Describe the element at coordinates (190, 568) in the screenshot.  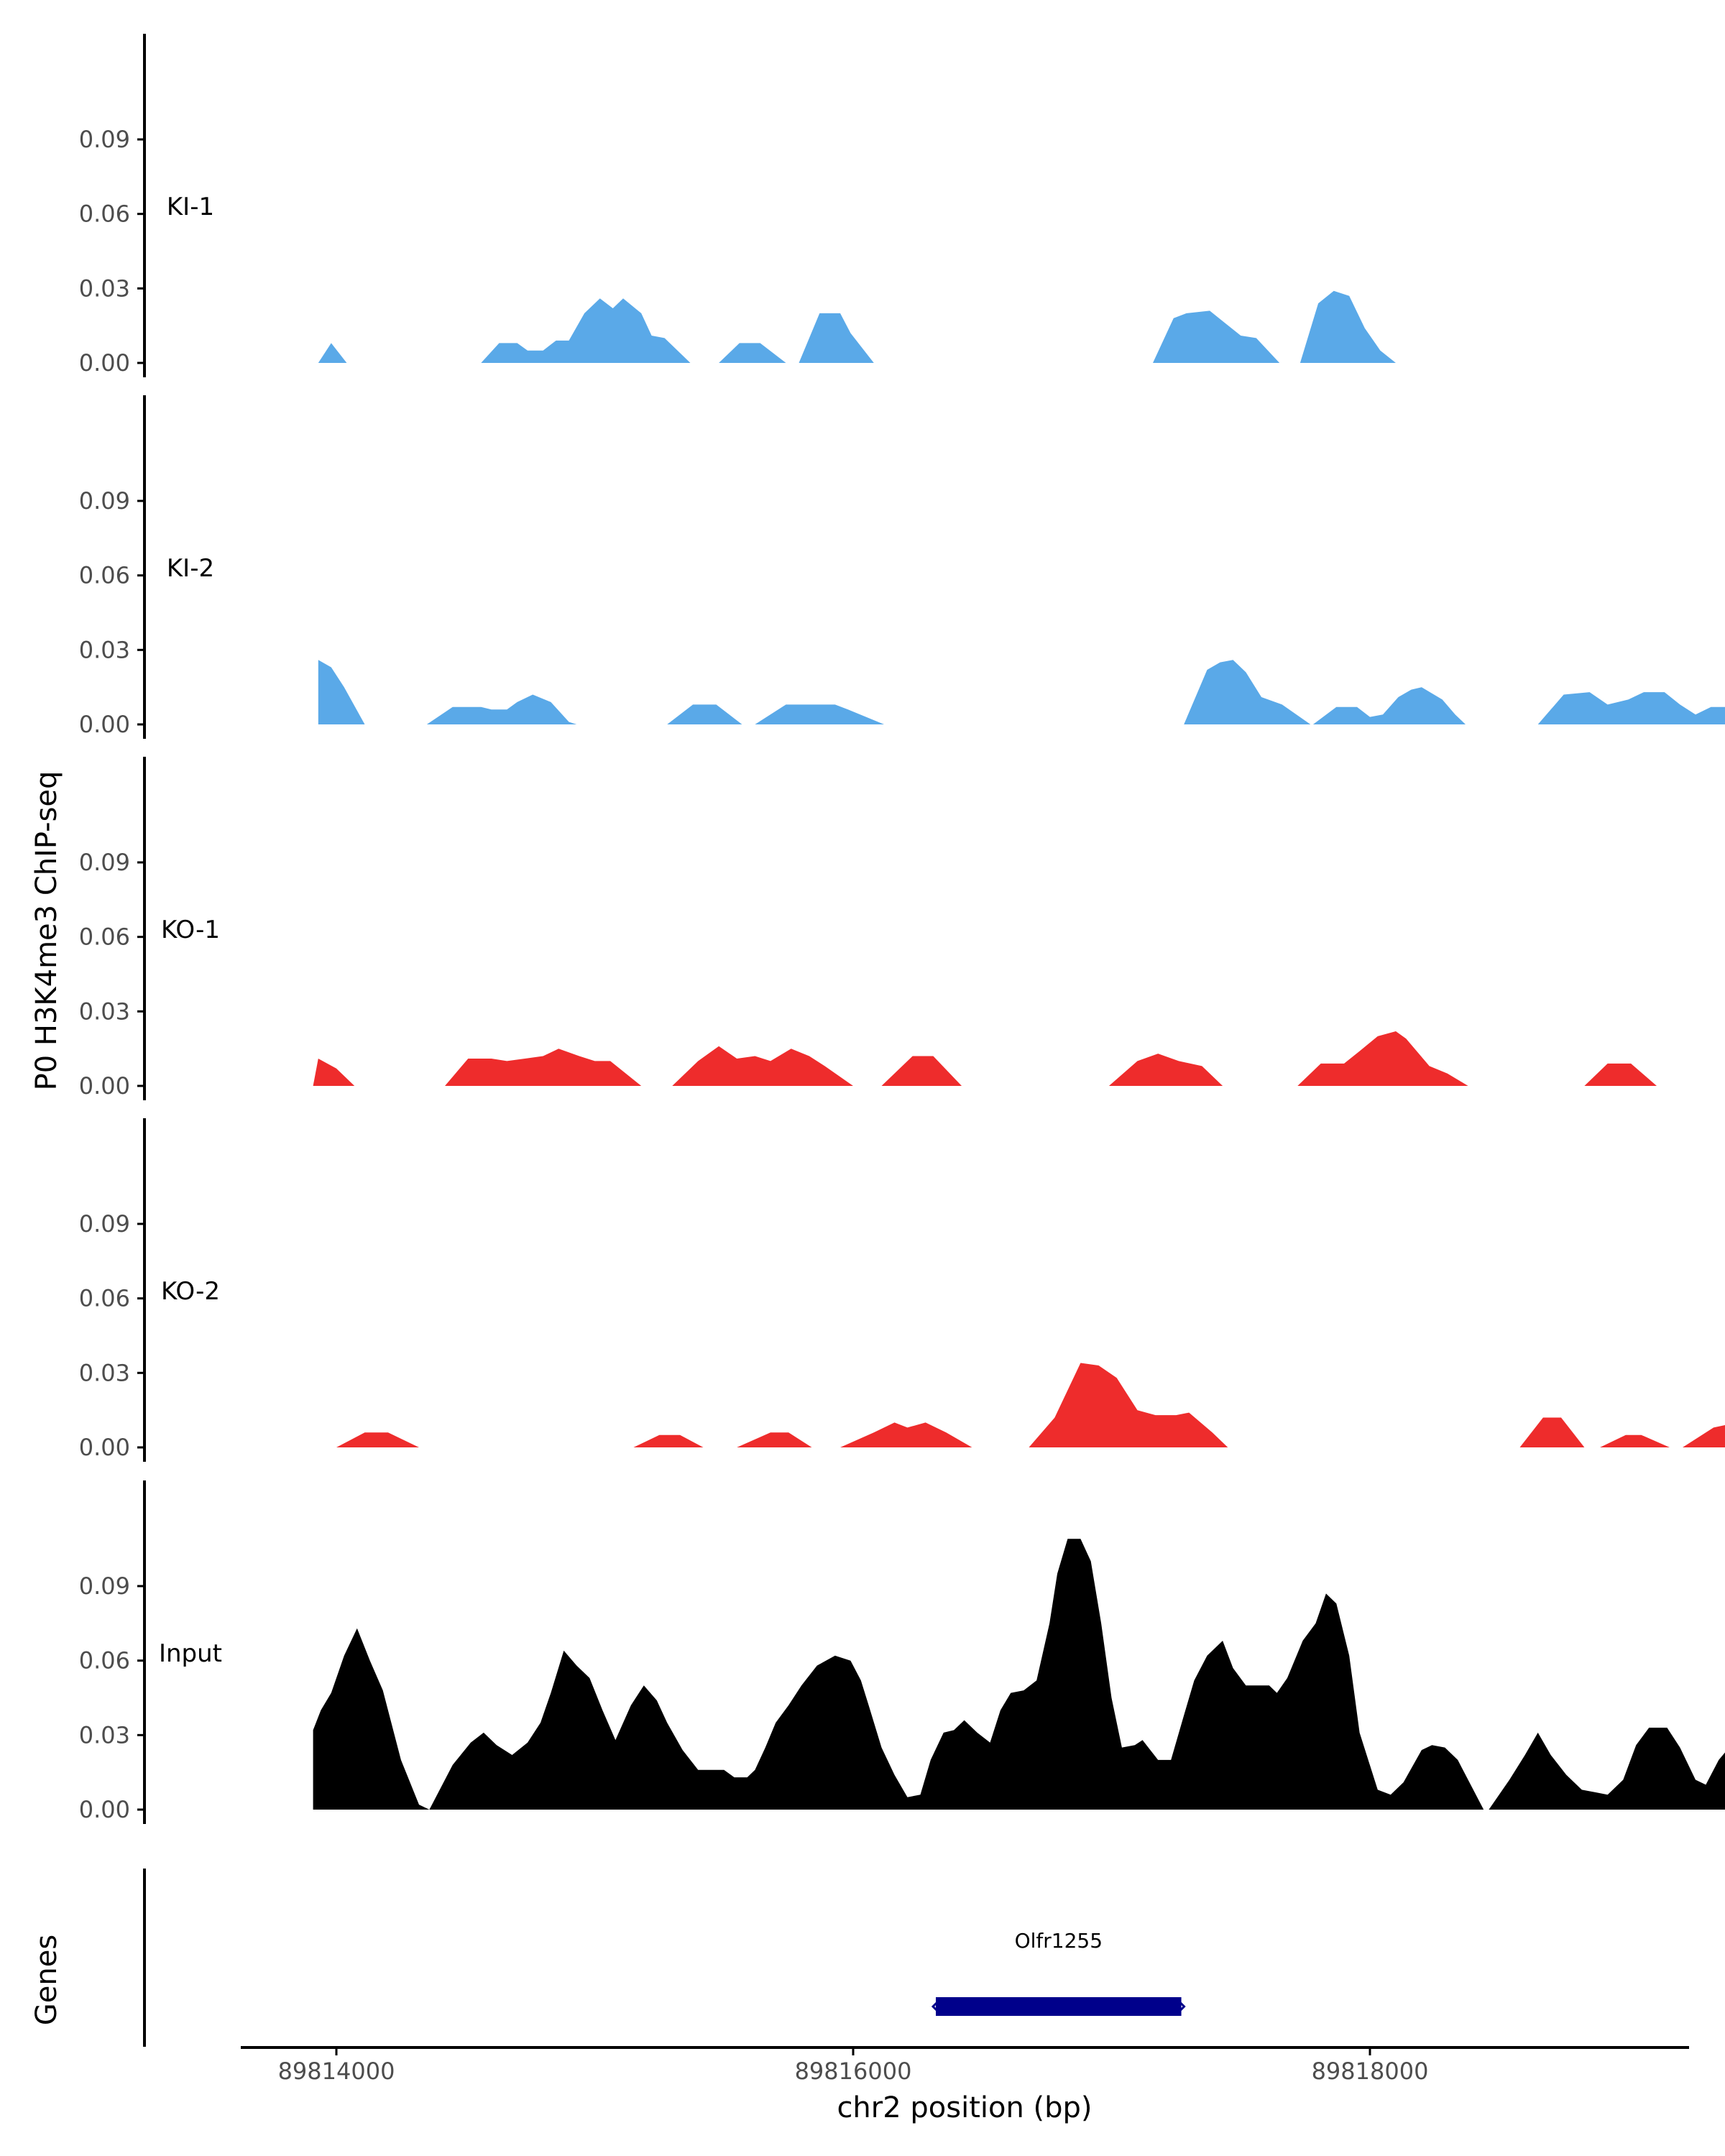
I see `track-label: KI-2` at that location.